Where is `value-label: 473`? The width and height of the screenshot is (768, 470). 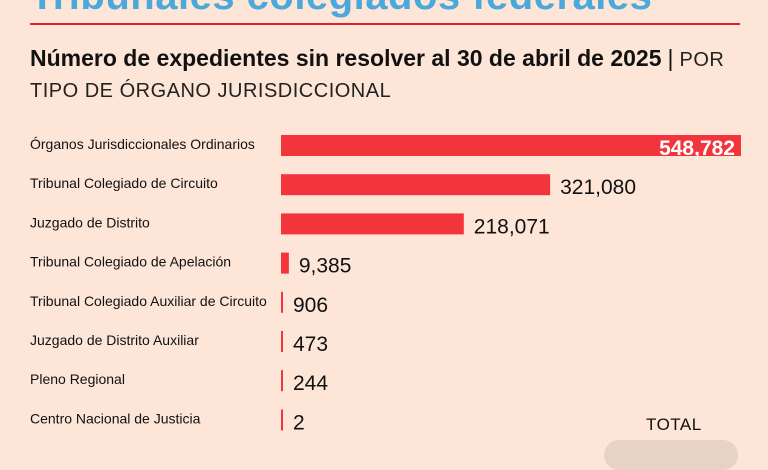
value-label: 473 is located at coordinates (310, 344).